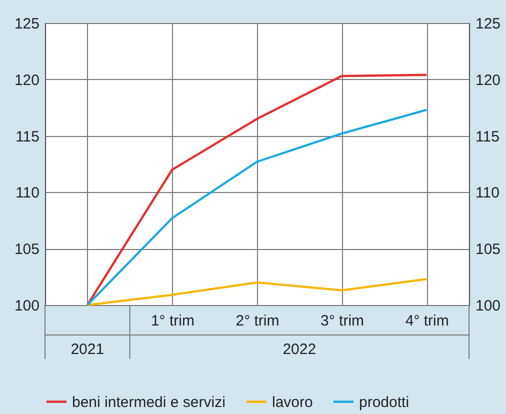  Describe the element at coordinates (87, 349) in the screenshot. I see `text: 2021` at that location.